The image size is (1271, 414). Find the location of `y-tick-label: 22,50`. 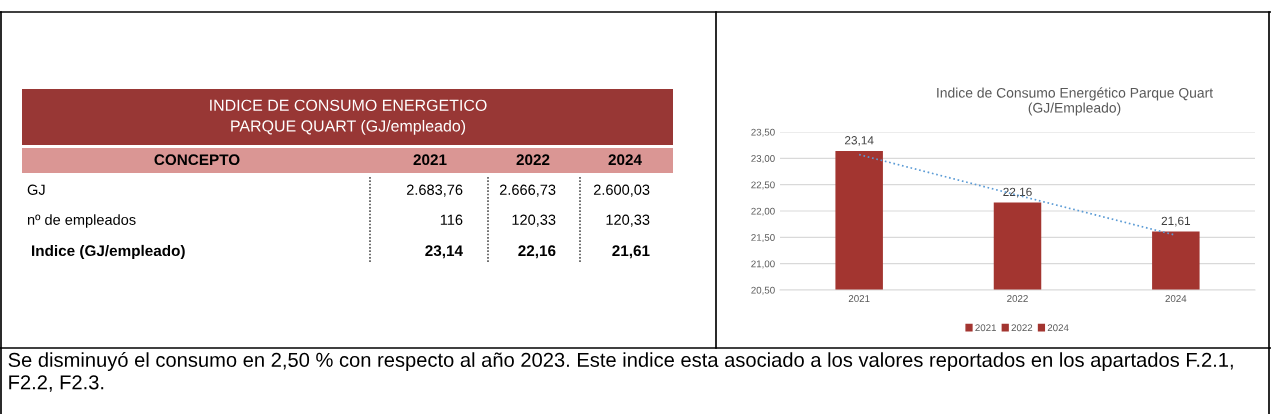

y-tick-label: 22,50 is located at coordinates (763, 185).